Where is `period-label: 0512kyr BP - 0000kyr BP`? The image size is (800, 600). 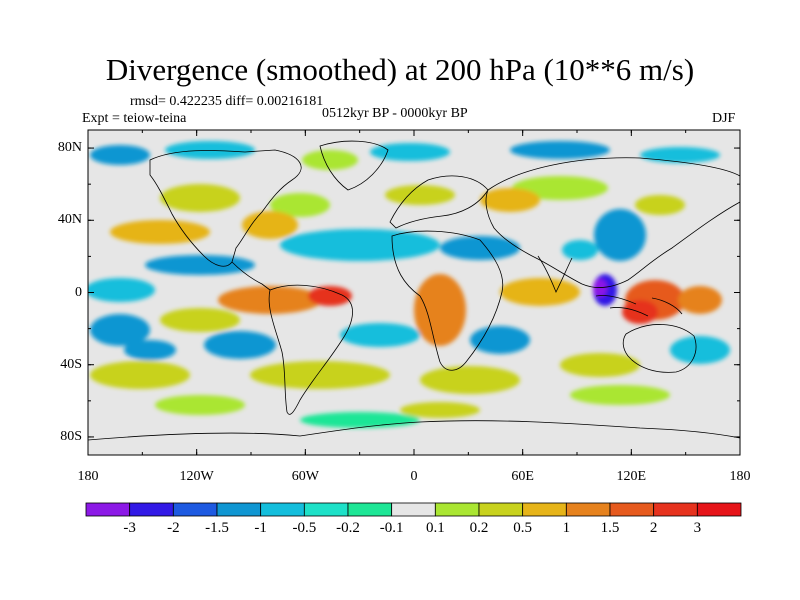
period-label: 0512kyr BP - 0000kyr BP is located at coordinates (395, 113).